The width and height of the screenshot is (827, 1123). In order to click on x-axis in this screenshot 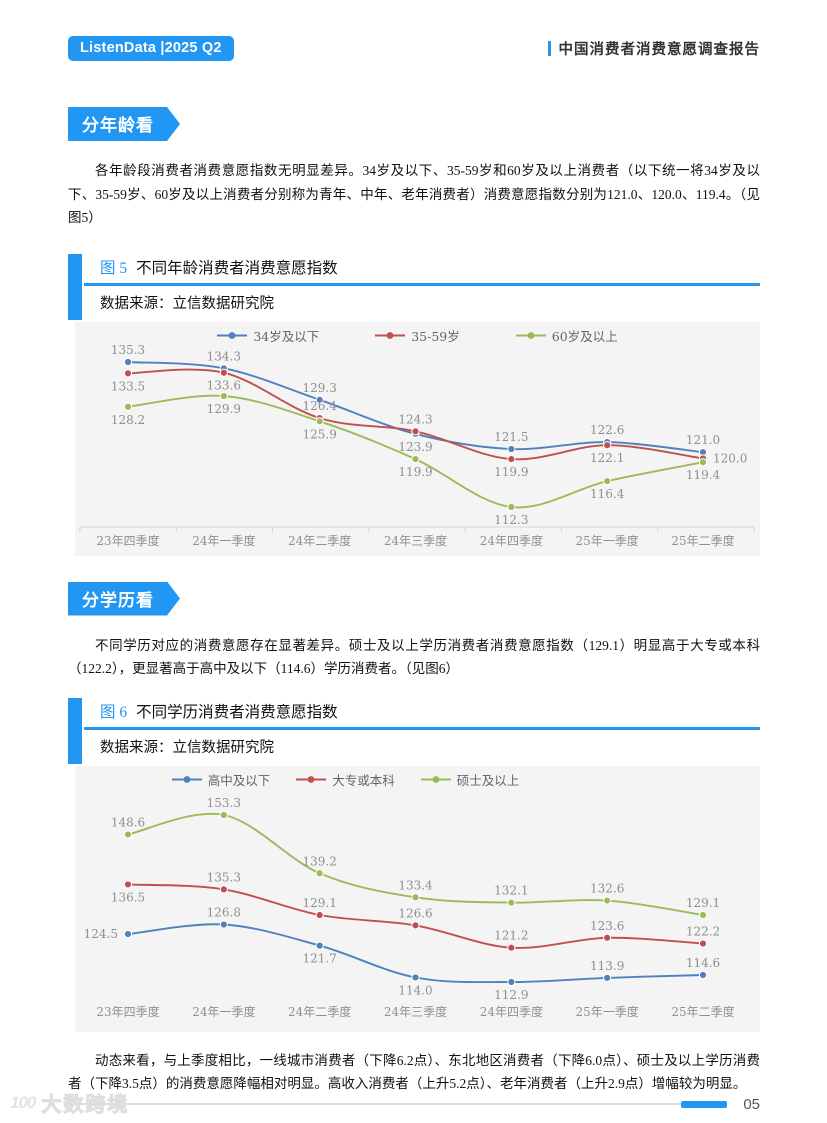, I will do `click(417, 529)`.